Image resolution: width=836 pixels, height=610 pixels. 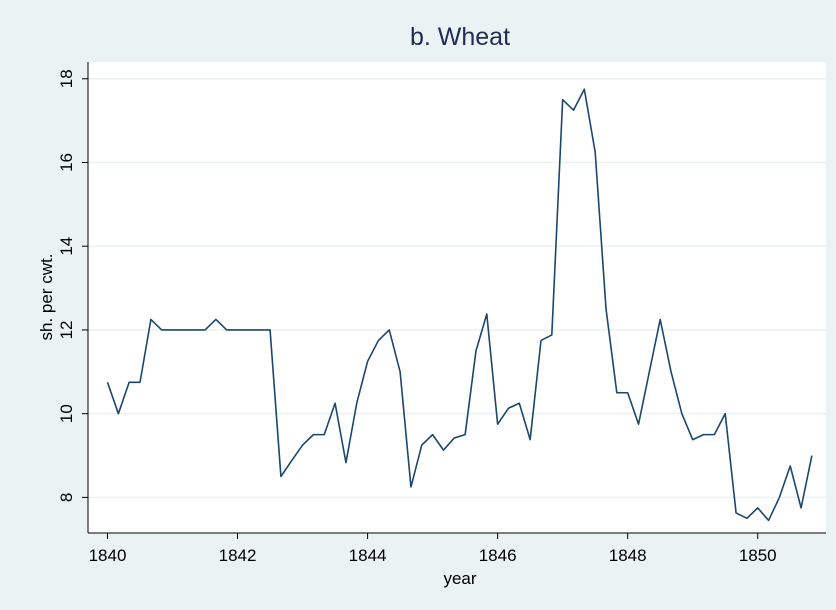 What do you see at coordinates (628, 555) in the screenshot?
I see `x-tick-label: 1848` at bounding box center [628, 555].